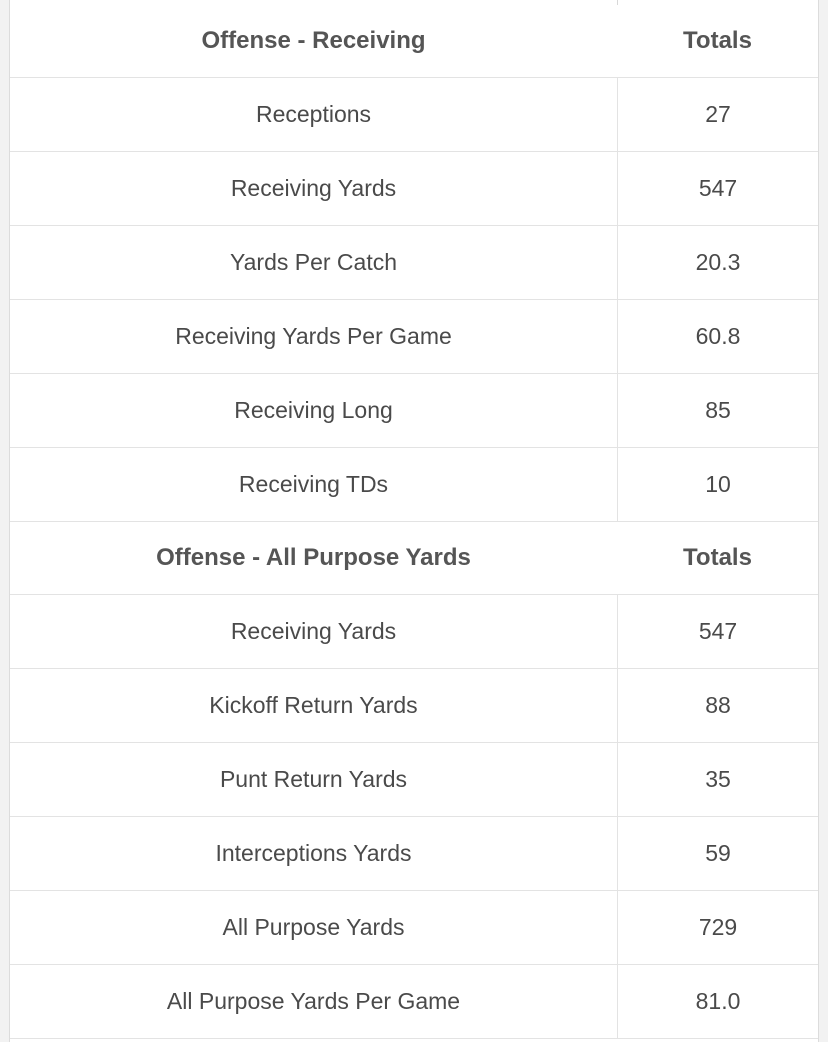 Image resolution: width=828 pixels, height=1042 pixels. I want to click on stat-label: Kickoff Return Yards, so click(313, 705).